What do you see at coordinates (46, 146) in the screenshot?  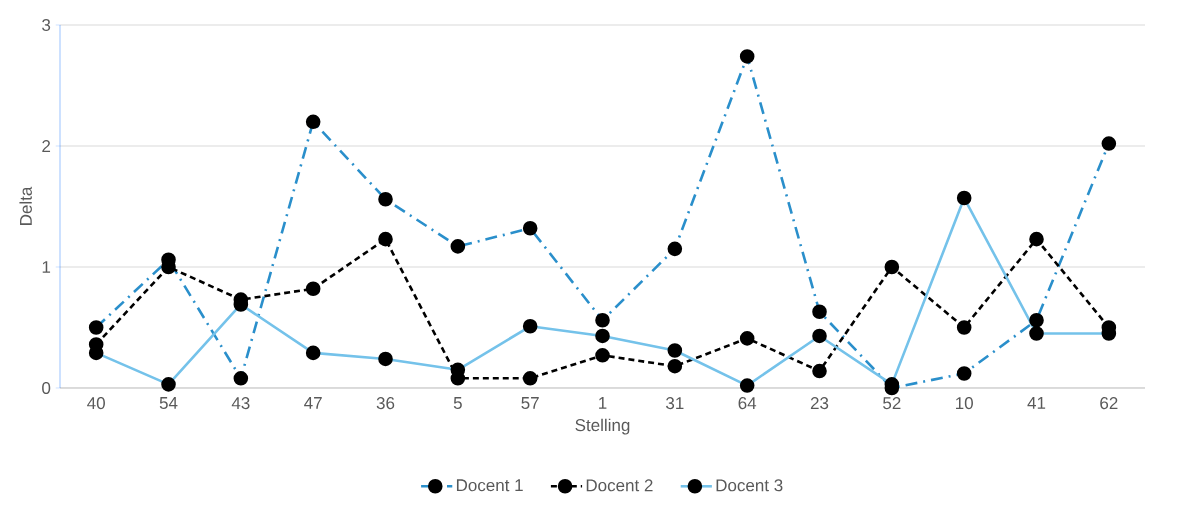 I see `y-tick-label: 2` at bounding box center [46, 146].